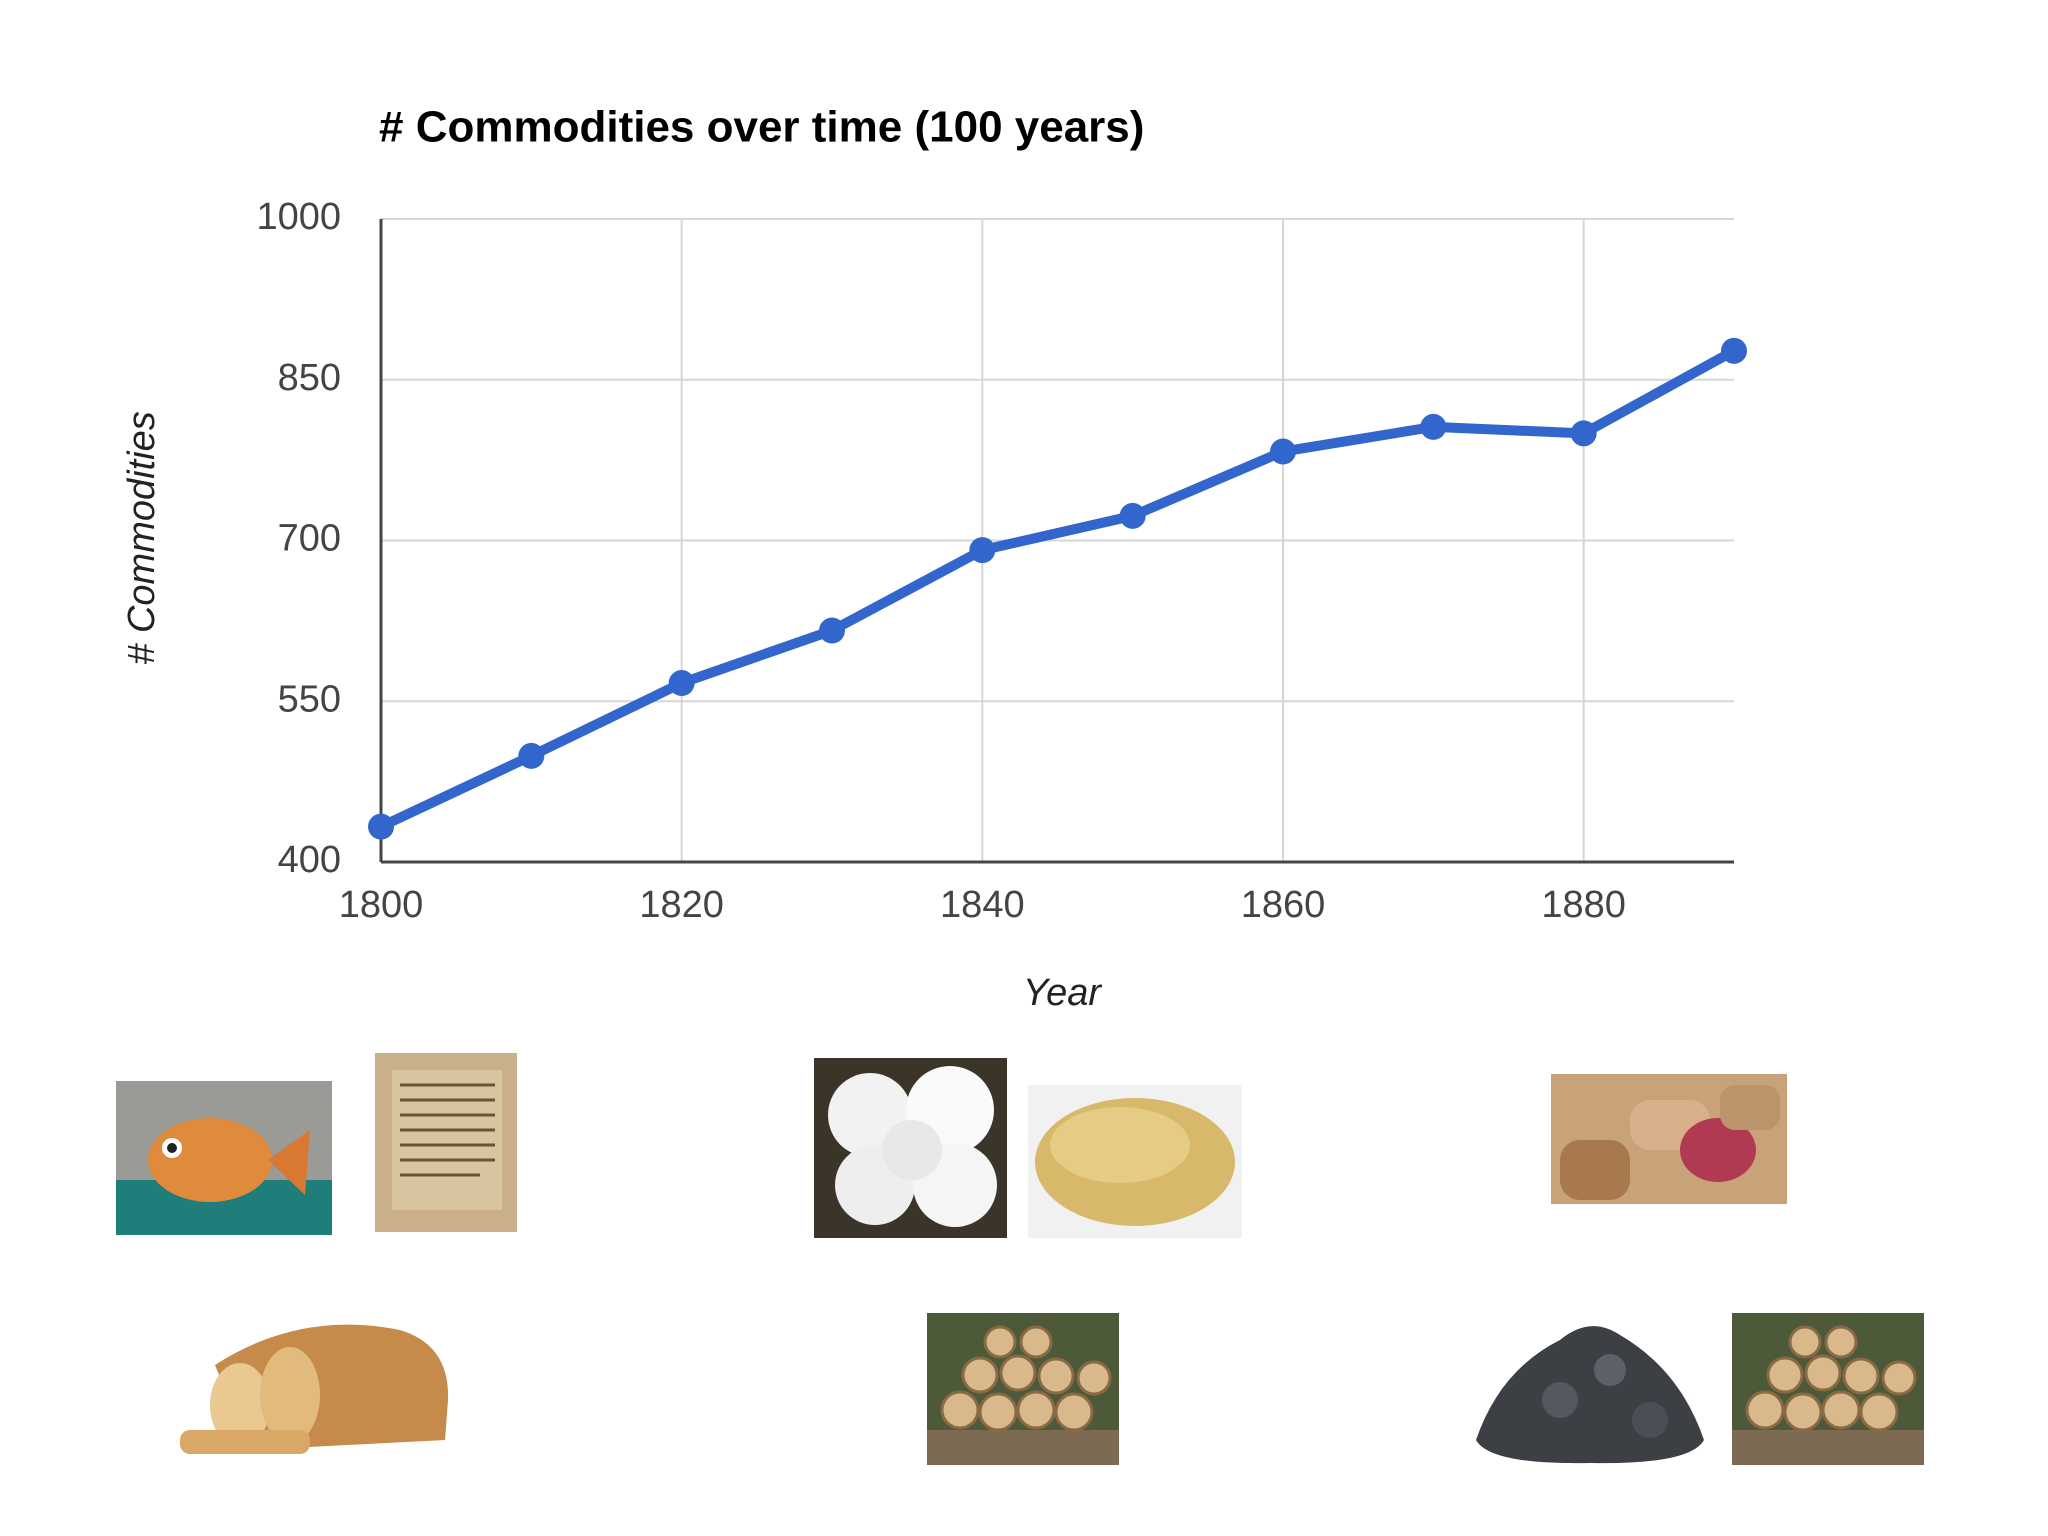 The width and height of the screenshot is (2048, 1536). What do you see at coordinates (681, 905) in the screenshot?
I see `x-tick-label: 1820` at bounding box center [681, 905].